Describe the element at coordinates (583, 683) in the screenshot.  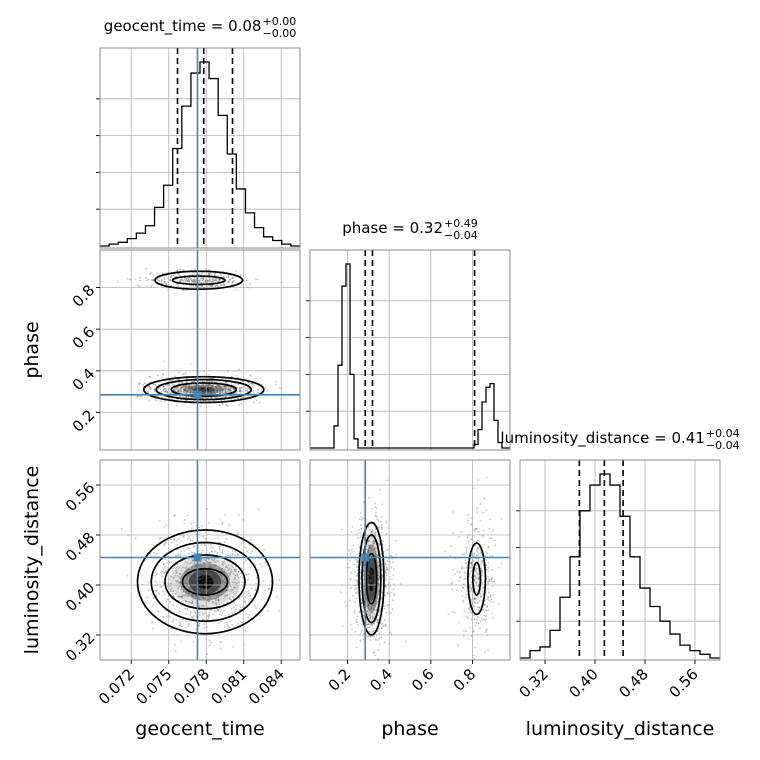
I see `xtick-label-luminosity_distance-1: 0.40` at that location.